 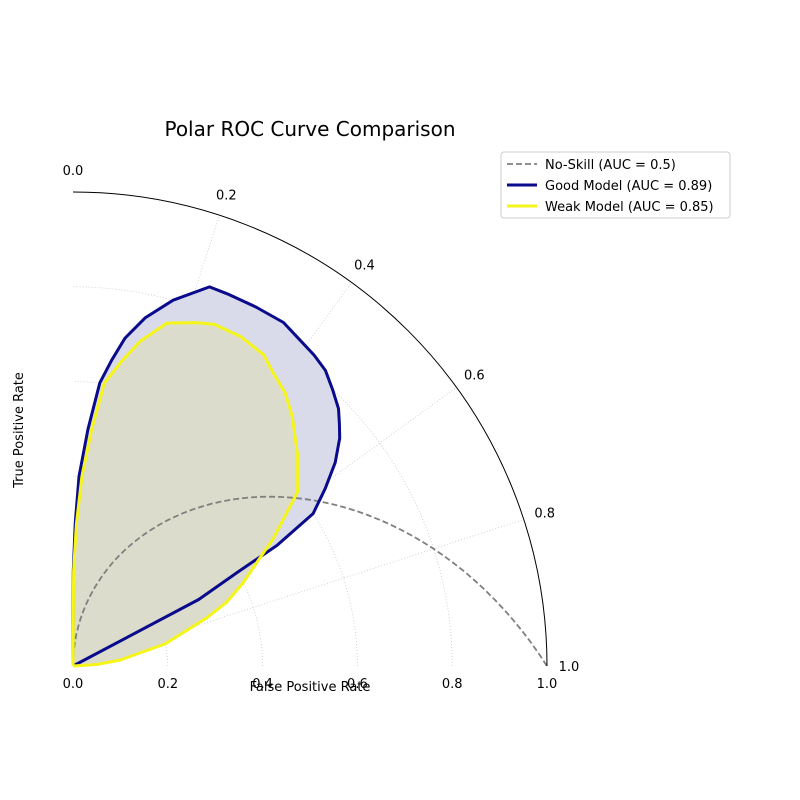 I want to click on weak-model-area, so click(x=185, y=494).